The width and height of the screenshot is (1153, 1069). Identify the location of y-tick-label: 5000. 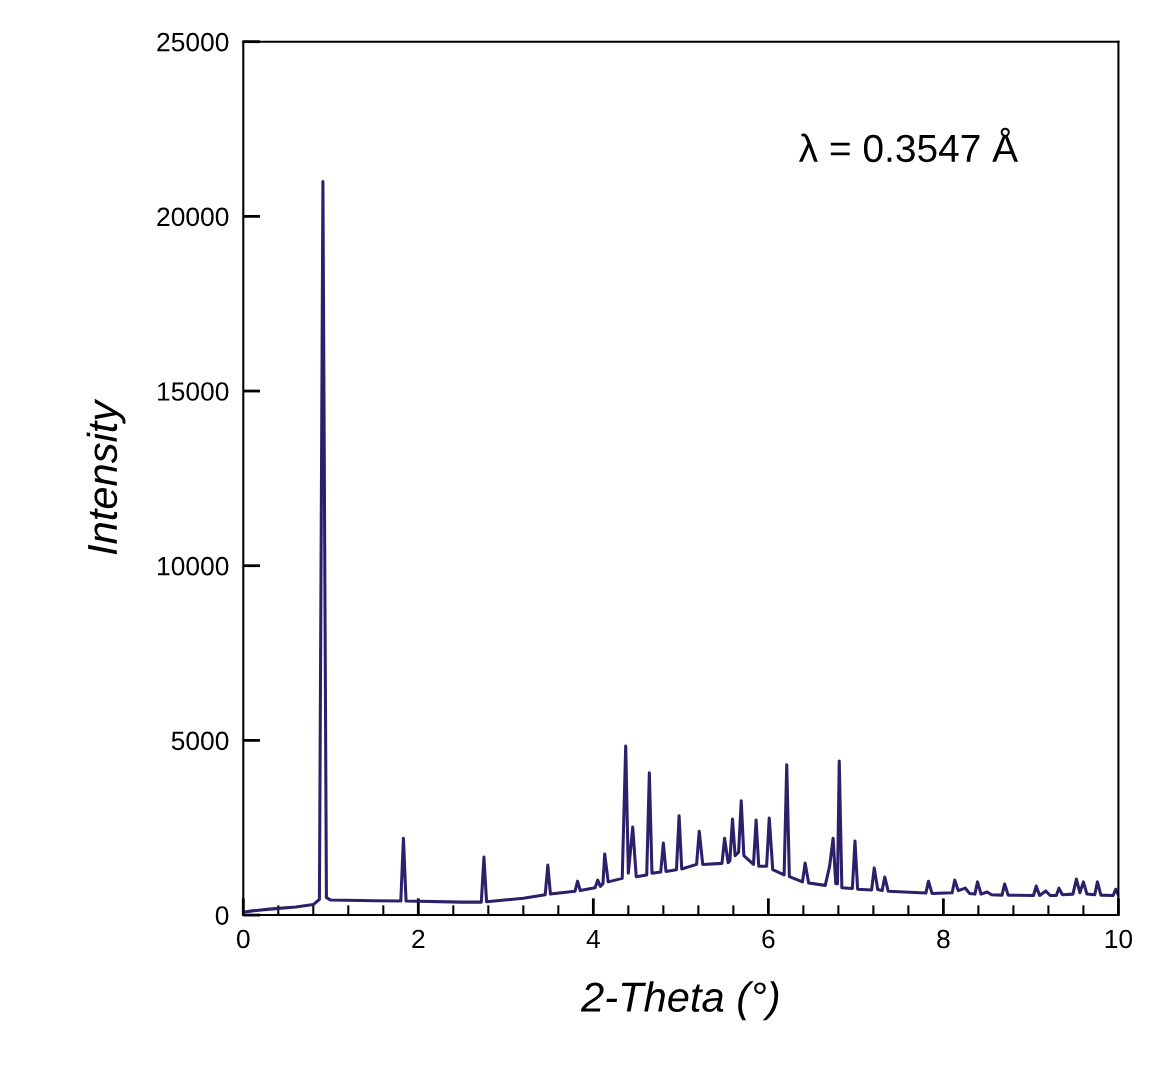
(200, 741).